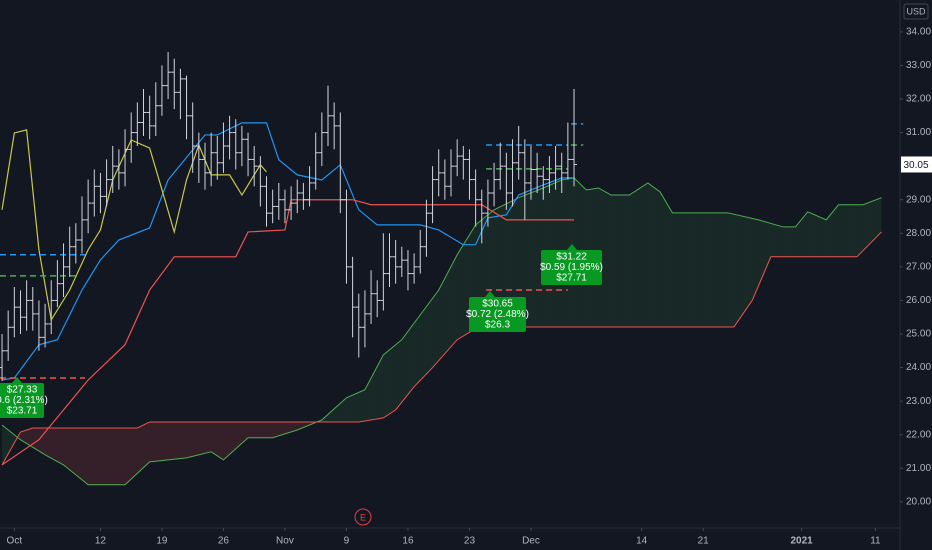 The height and width of the screenshot is (550, 932). I want to click on currency: USD, so click(916, 11).